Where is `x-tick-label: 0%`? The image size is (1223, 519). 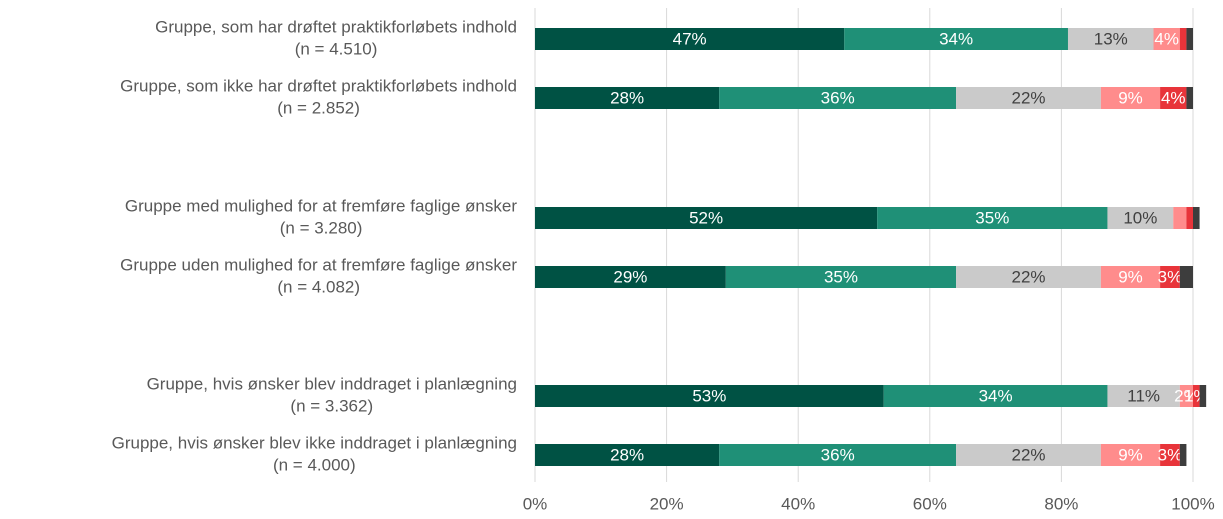
x-tick-label: 0% is located at coordinates (535, 503).